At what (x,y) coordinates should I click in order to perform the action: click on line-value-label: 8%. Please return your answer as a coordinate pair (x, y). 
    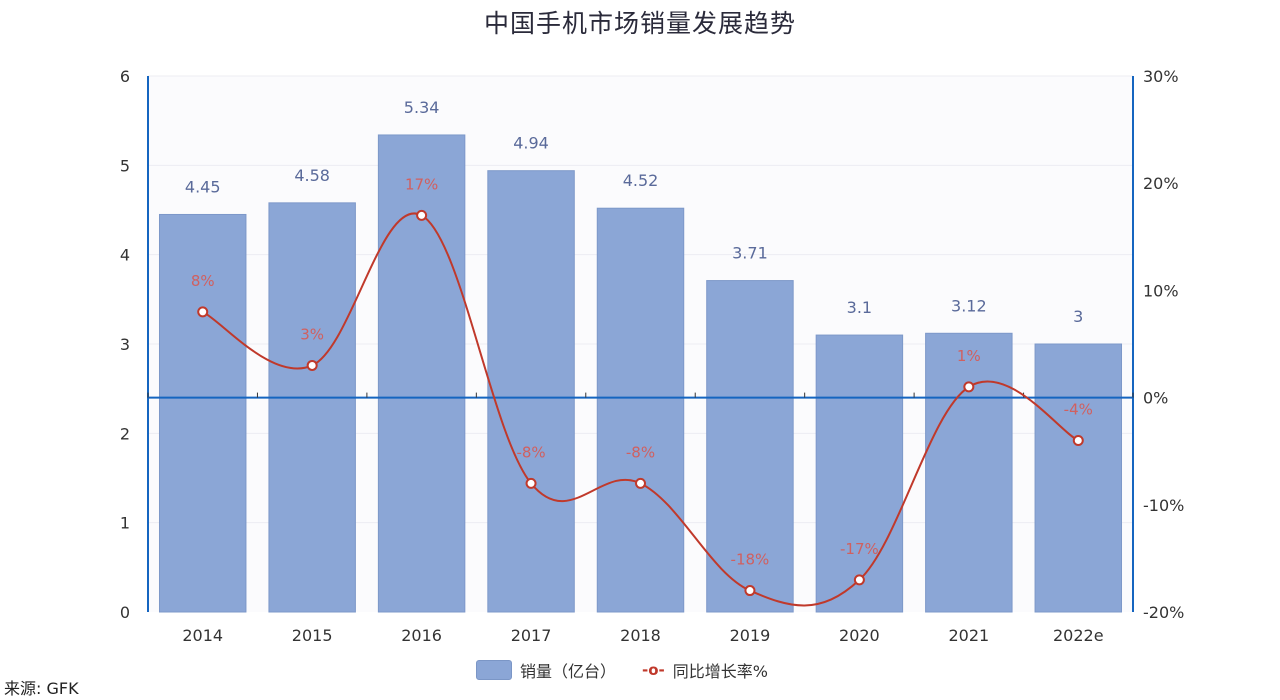
    Looking at the image, I should click on (203, 281).